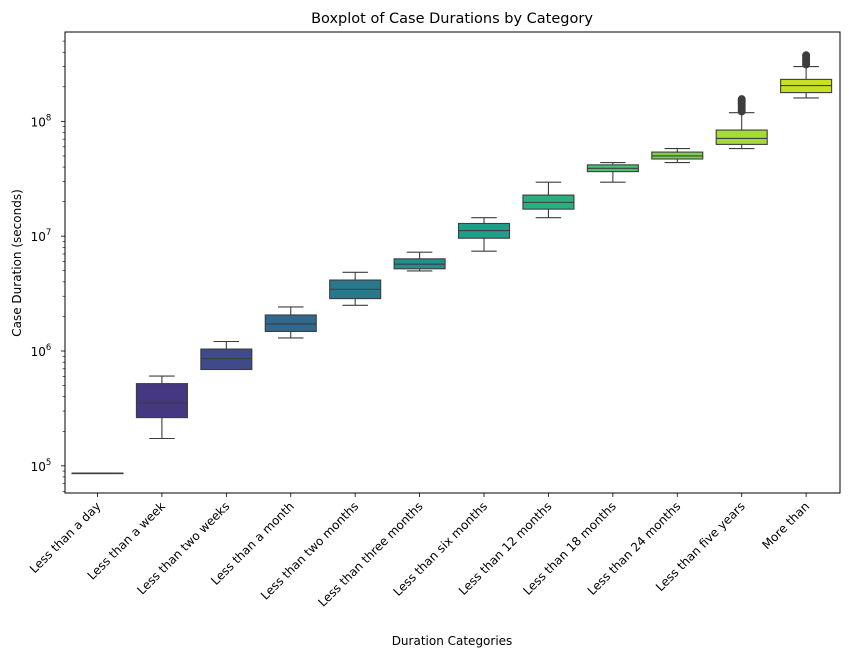 This screenshot has width=849, height=664. I want to click on y-axis: 10⁵ 10⁶ 10⁷ 10⁸, so click(48, 266).